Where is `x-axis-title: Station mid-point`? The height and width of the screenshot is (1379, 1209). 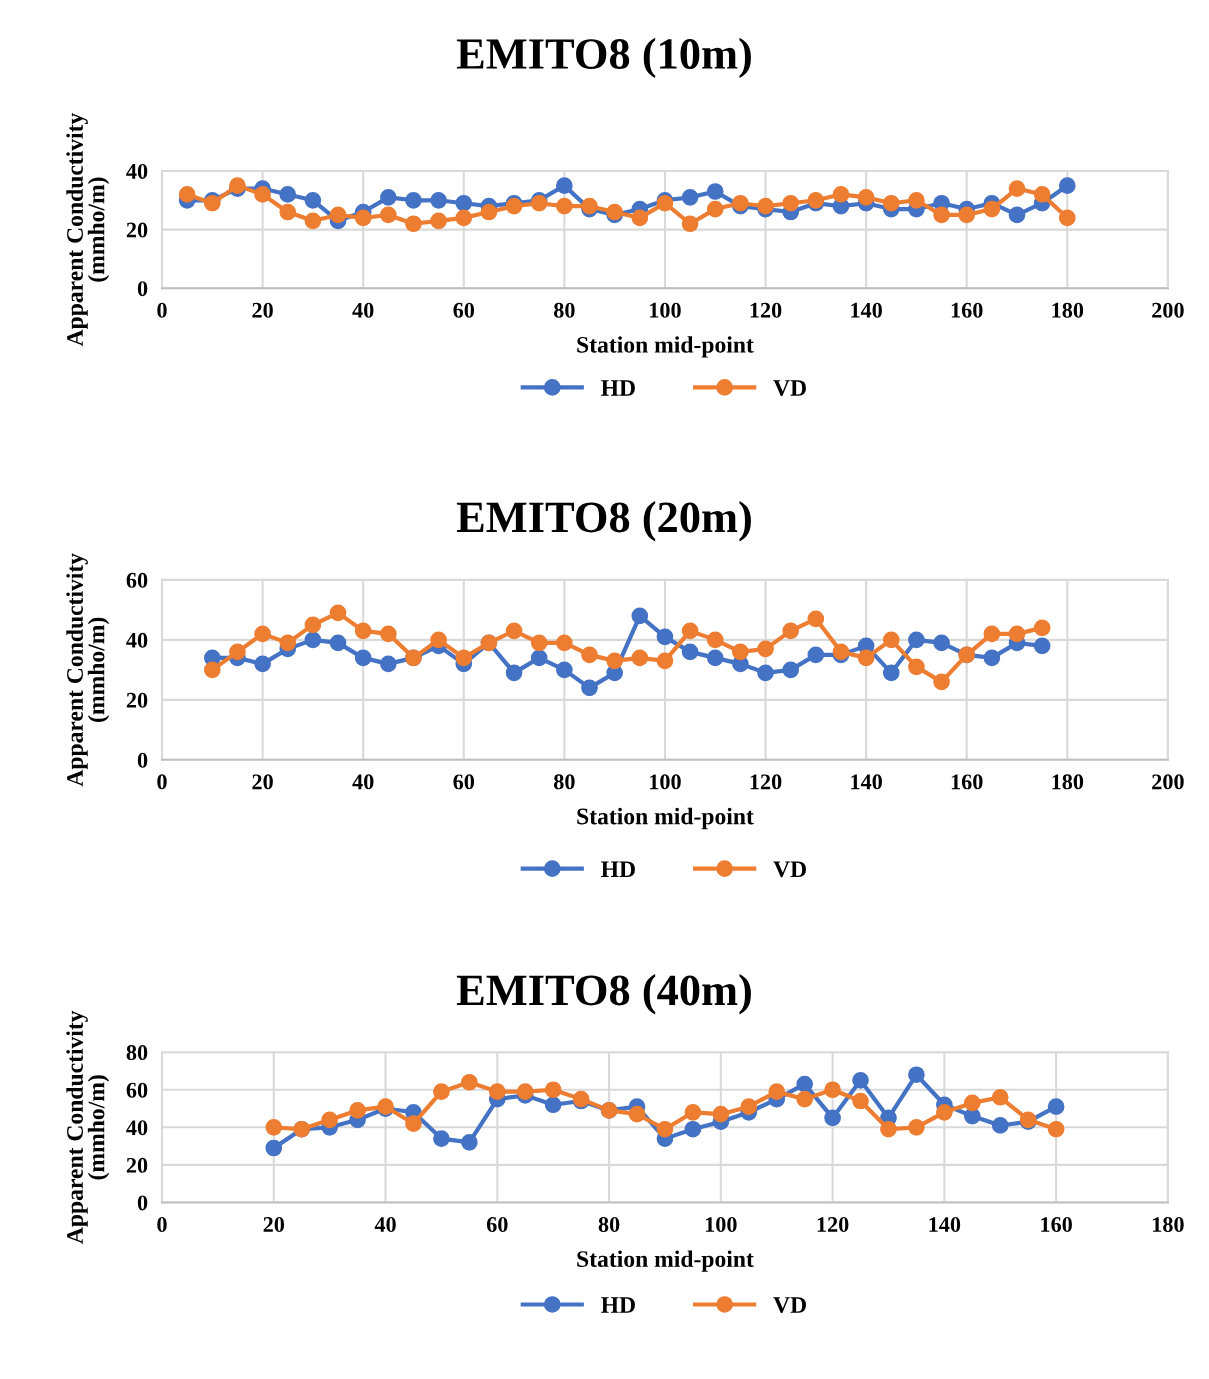 x-axis-title: Station mid-point is located at coordinates (665, 818).